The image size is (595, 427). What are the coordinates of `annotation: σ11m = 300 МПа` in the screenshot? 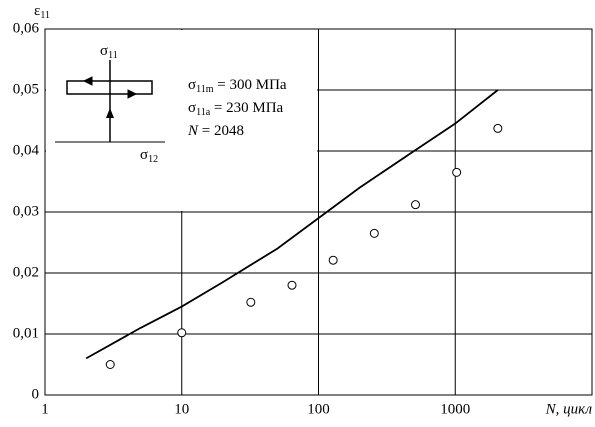 It's located at (237, 86).